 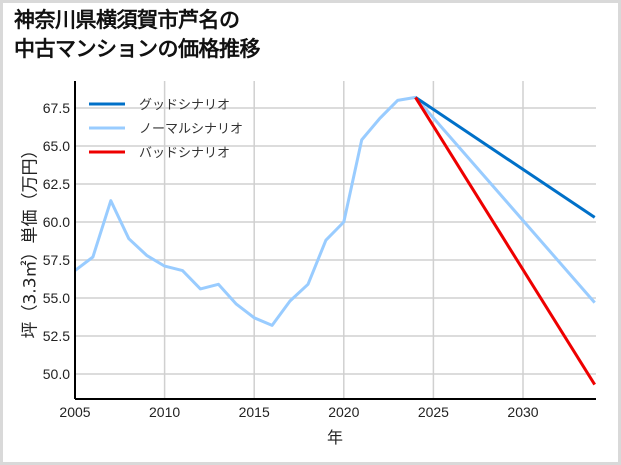 What do you see at coordinates (56, 298) in the screenshot?
I see `y-tick-label: 55.0` at bounding box center [56, 298].